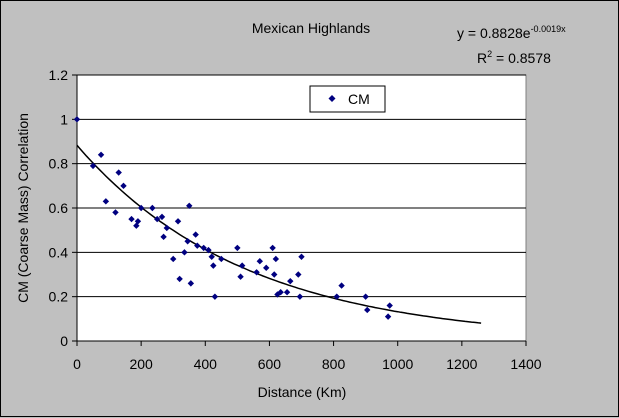 The height and width of the screenshot is (418, 619). What do you see at coordinates (514, 57) in the screenshot?
I see `r-squared: R2 = 0.8578` at bounding box center [514, 57].